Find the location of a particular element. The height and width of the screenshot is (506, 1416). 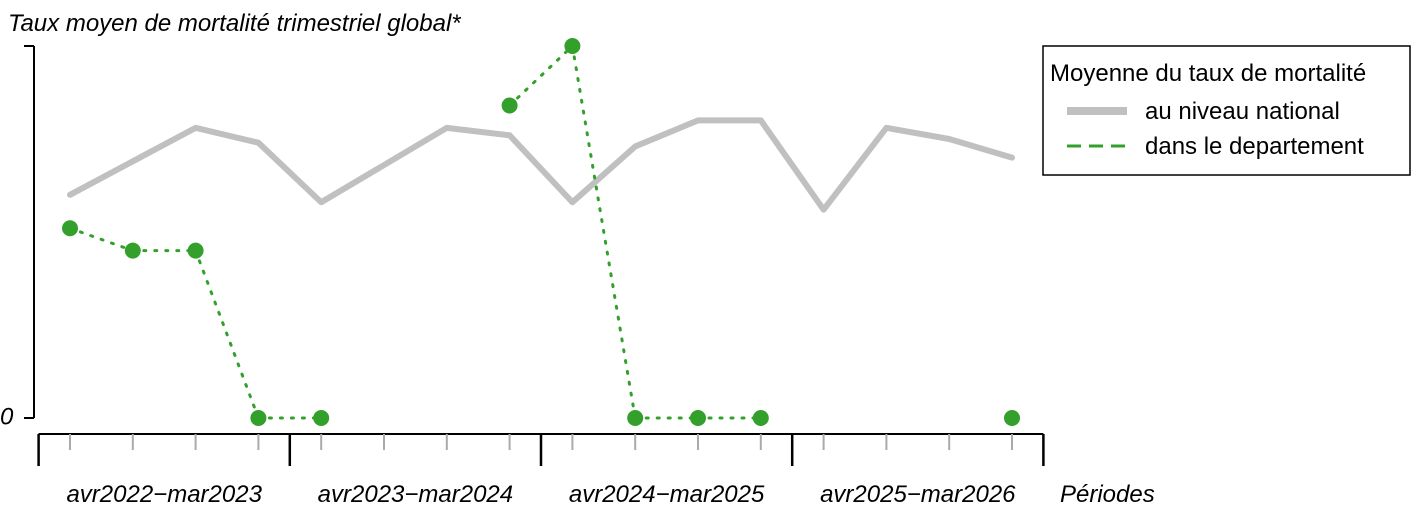

legend-national-label: au niveau national is located at coordinates (1242, 111).